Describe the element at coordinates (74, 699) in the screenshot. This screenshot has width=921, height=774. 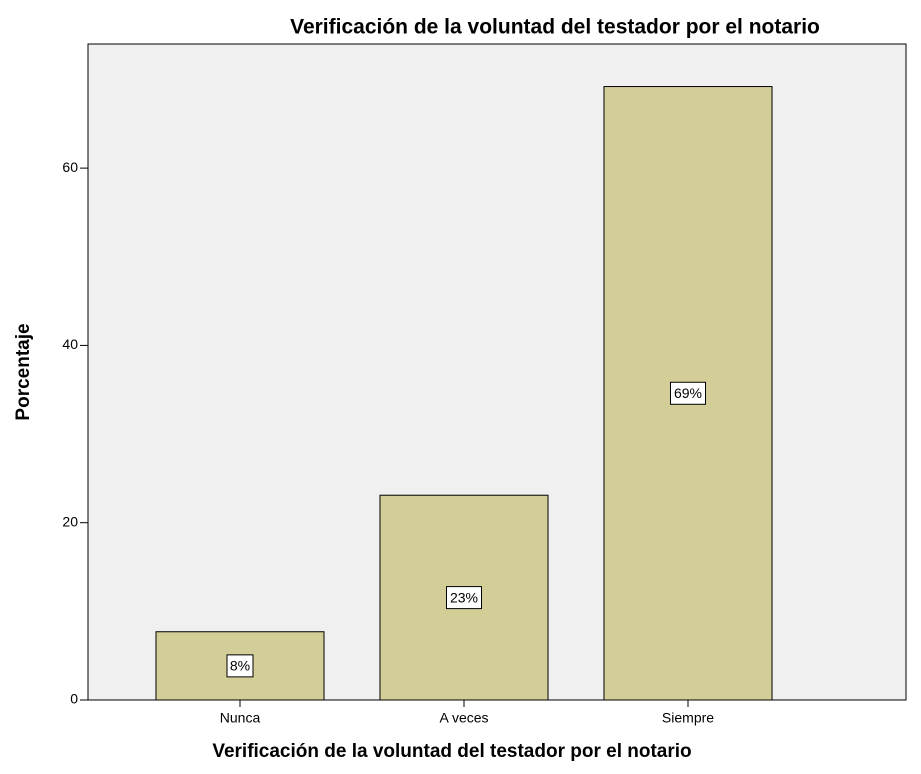
I see `y-tick-label: 0` at that location.